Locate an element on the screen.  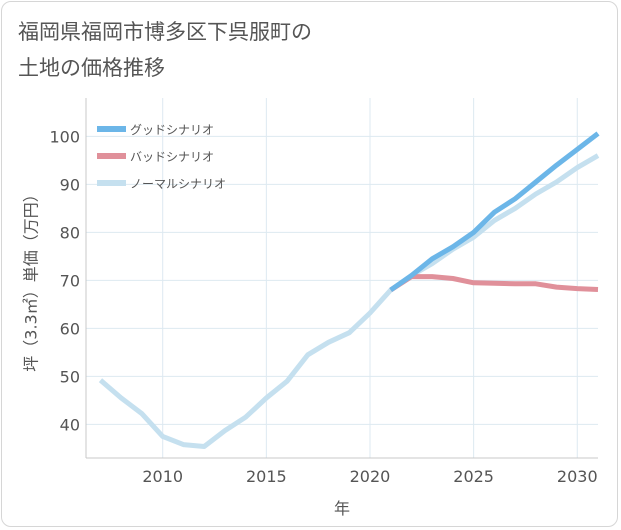
chart-title-line1: 福岡県福岡市博多区下呉服町の is located at coordinates (165, 32).